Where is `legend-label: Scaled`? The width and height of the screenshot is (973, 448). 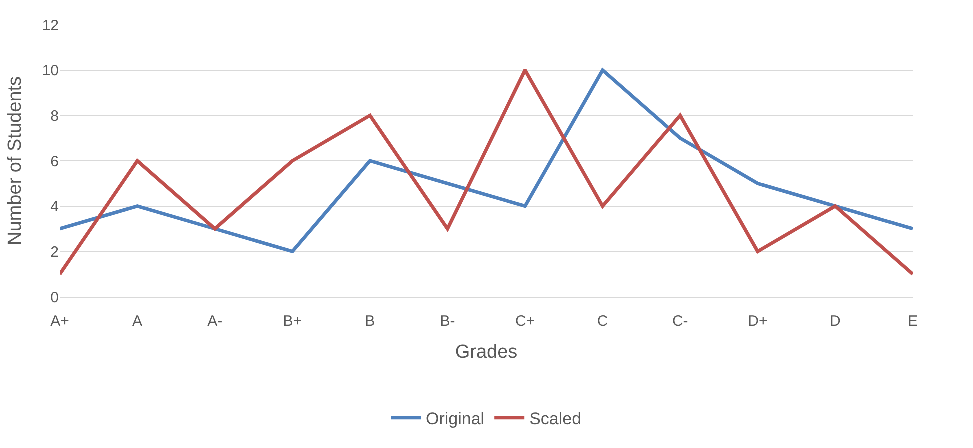
legend-label: Scaled is located at coordinates (556, 419).